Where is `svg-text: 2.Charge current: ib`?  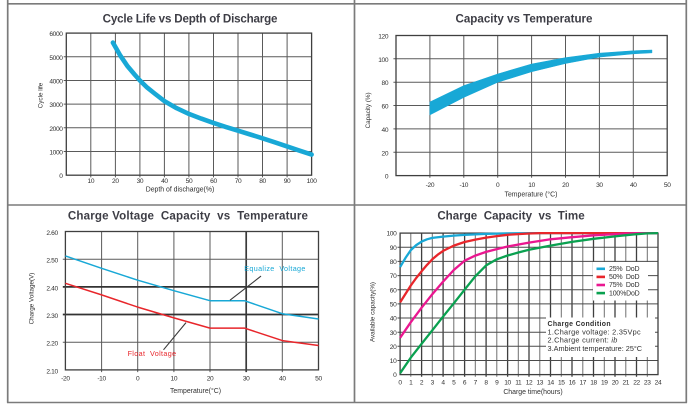 svg-text: 2.Charge current: ib is located at coordinates (583, 340).